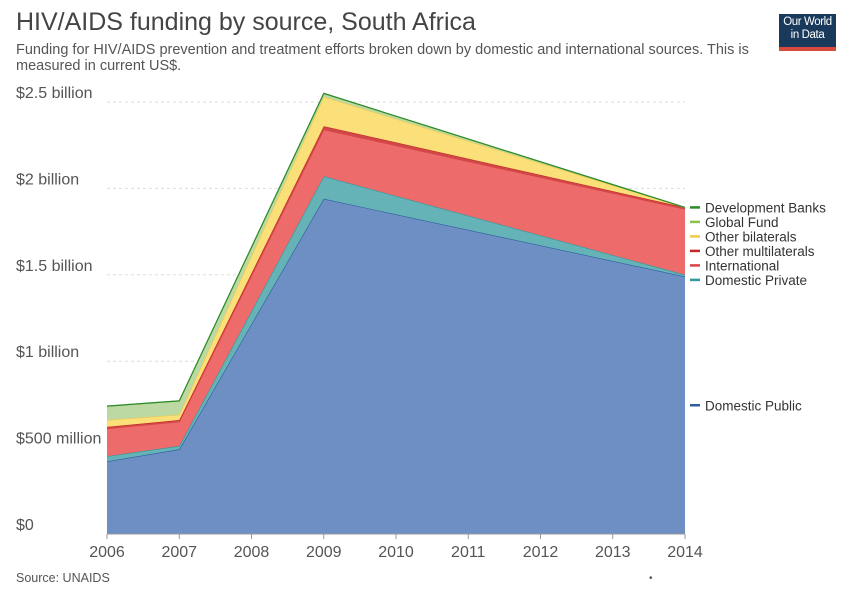 The width and height of the screenshot is (850, 600). Describe the element at coordinates (541, 552) in the screenshot. I see `x-tick-label: 2012` at that location.